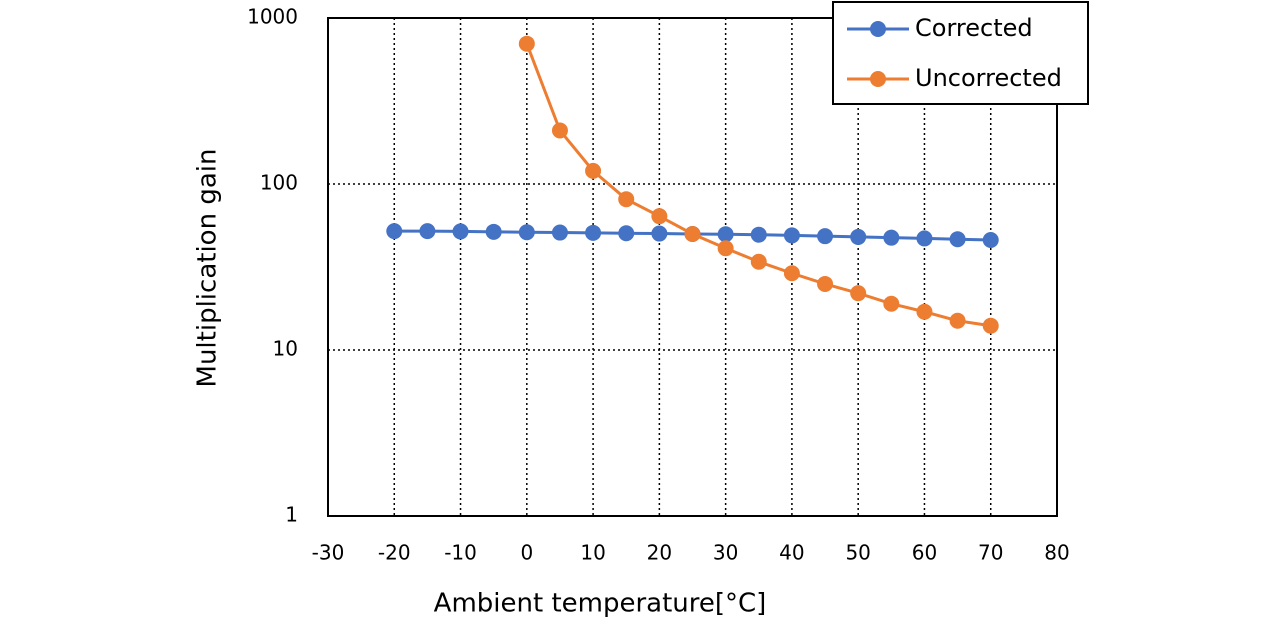 This screenshot has width=1284, height=628. I want to click on x-tick-label: 10, so click(592, 553).